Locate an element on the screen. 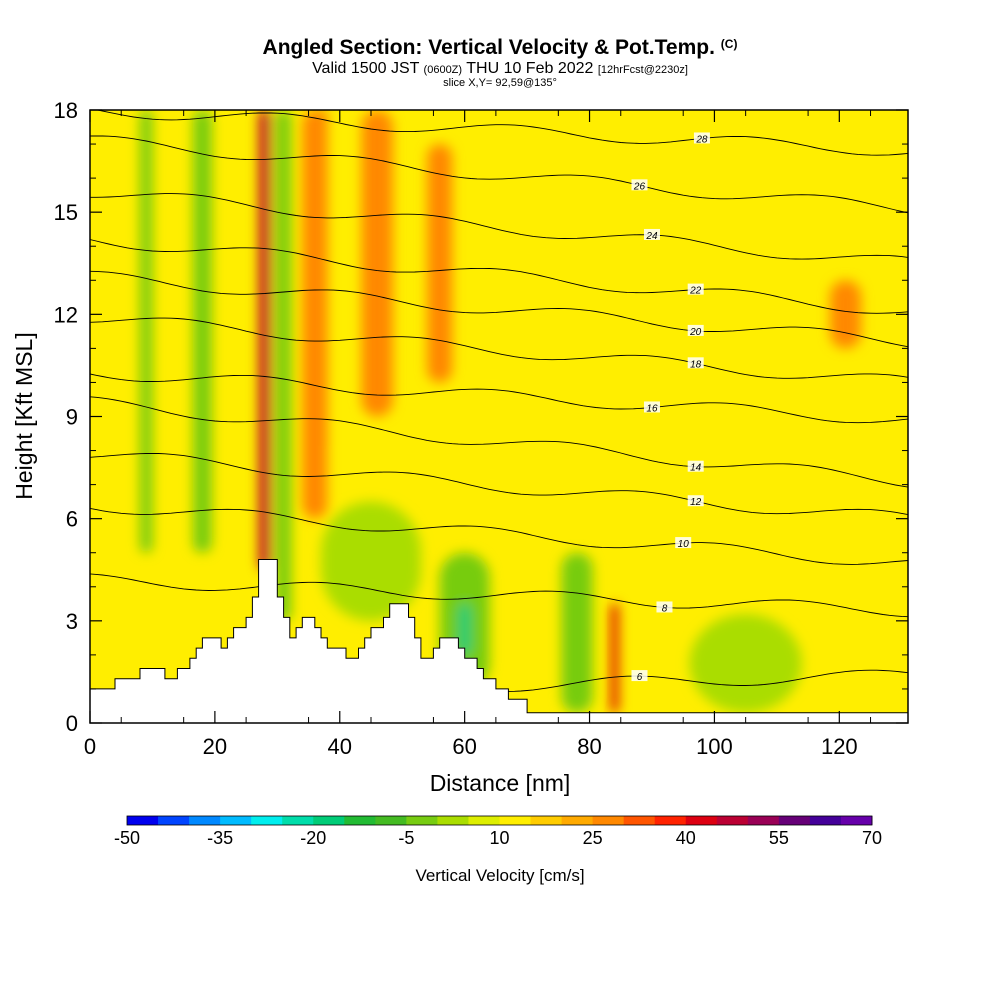 The height and width of the screenshot is (1000, 1000). y-tick-label: 3 is located at coordinates (72, 621).